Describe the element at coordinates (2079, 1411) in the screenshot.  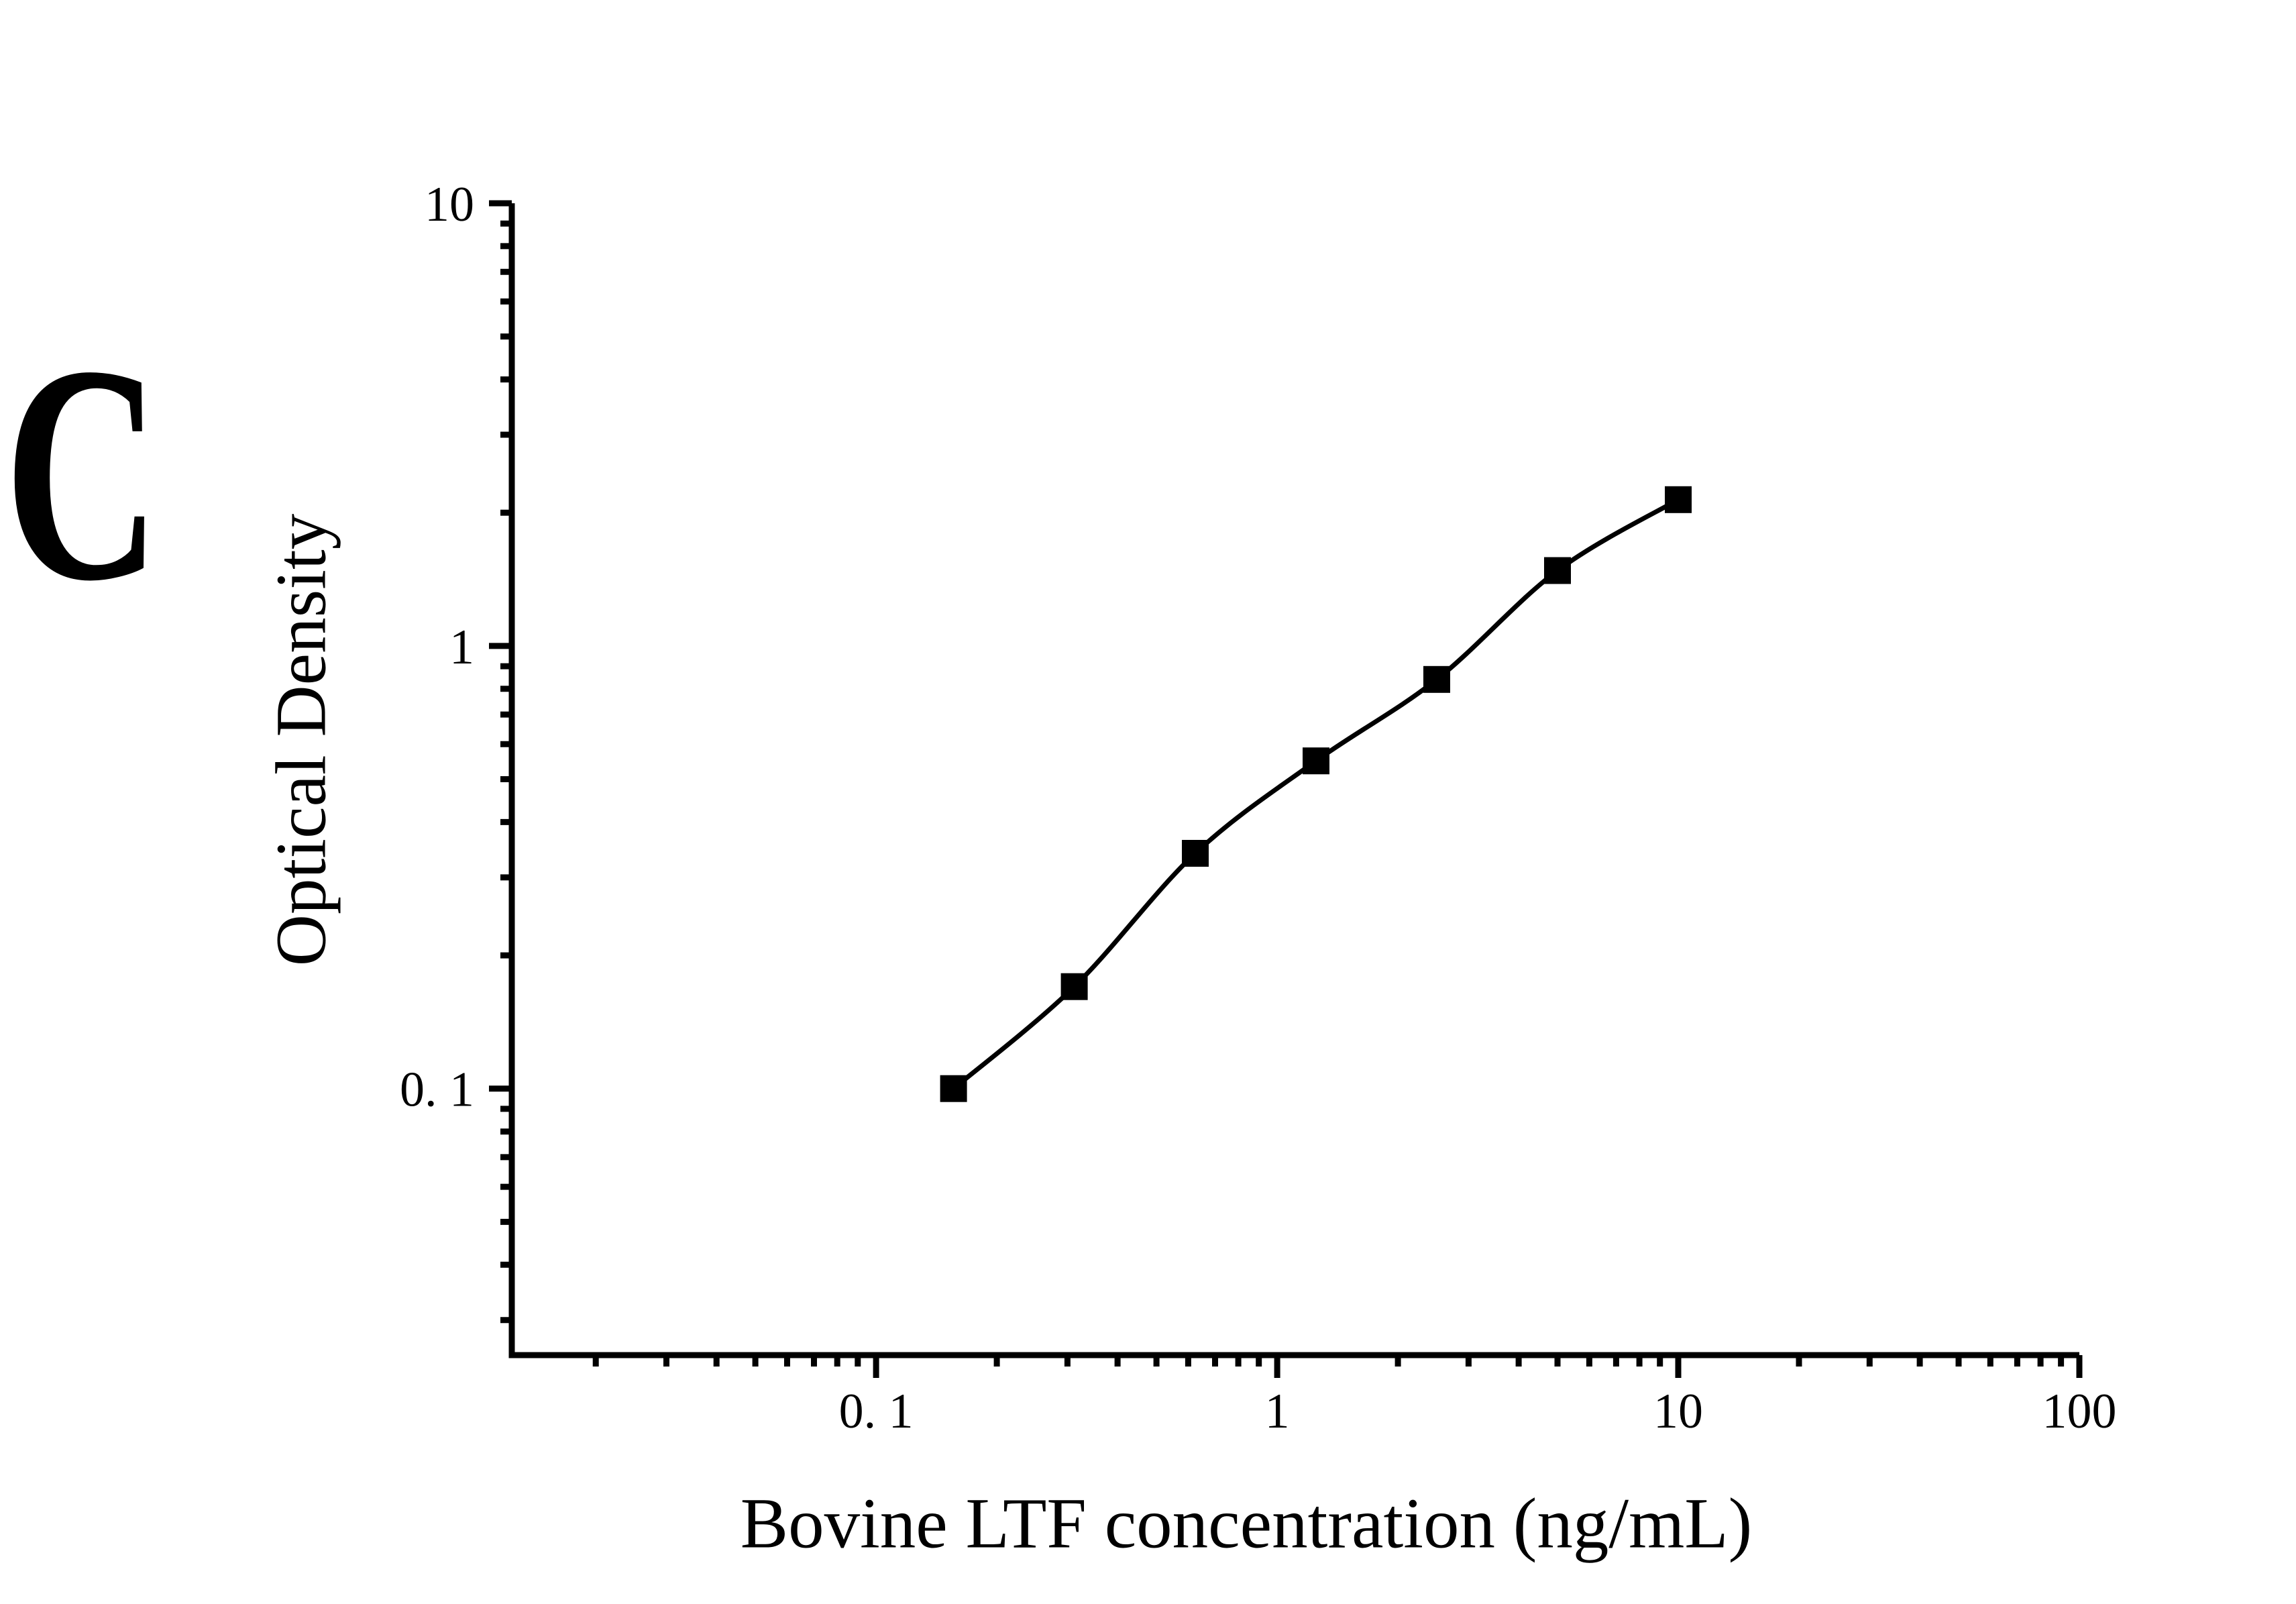
I see `x-tick-label: 100` at that location.